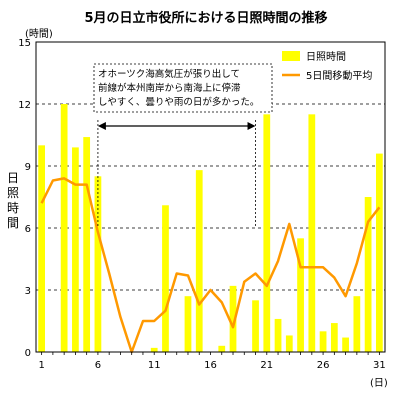 The height and width of the screenshot is (404, 400). I want to click on y-unit-label: (時間), so click(39, 34).